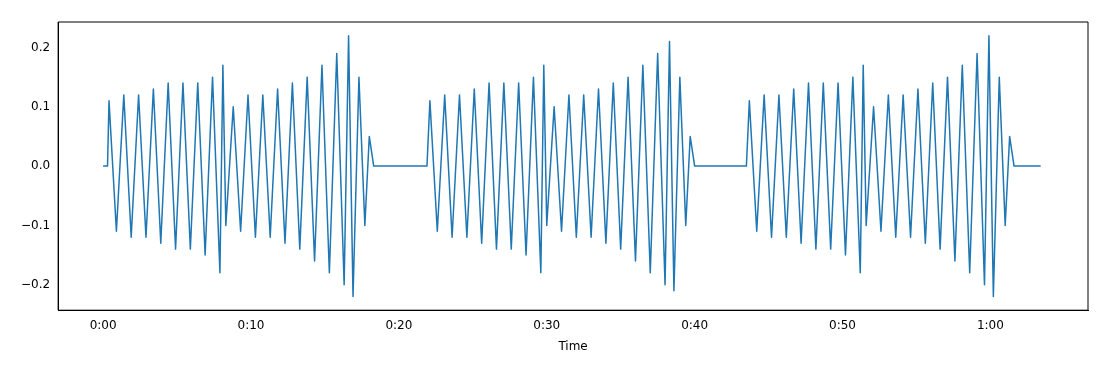 This screenshot has width=1100, height=366. What do you see at coordinates (36, 283) in the screenshot?
I see `y-tick-label: −0.2` at bounding box center [36, 283].